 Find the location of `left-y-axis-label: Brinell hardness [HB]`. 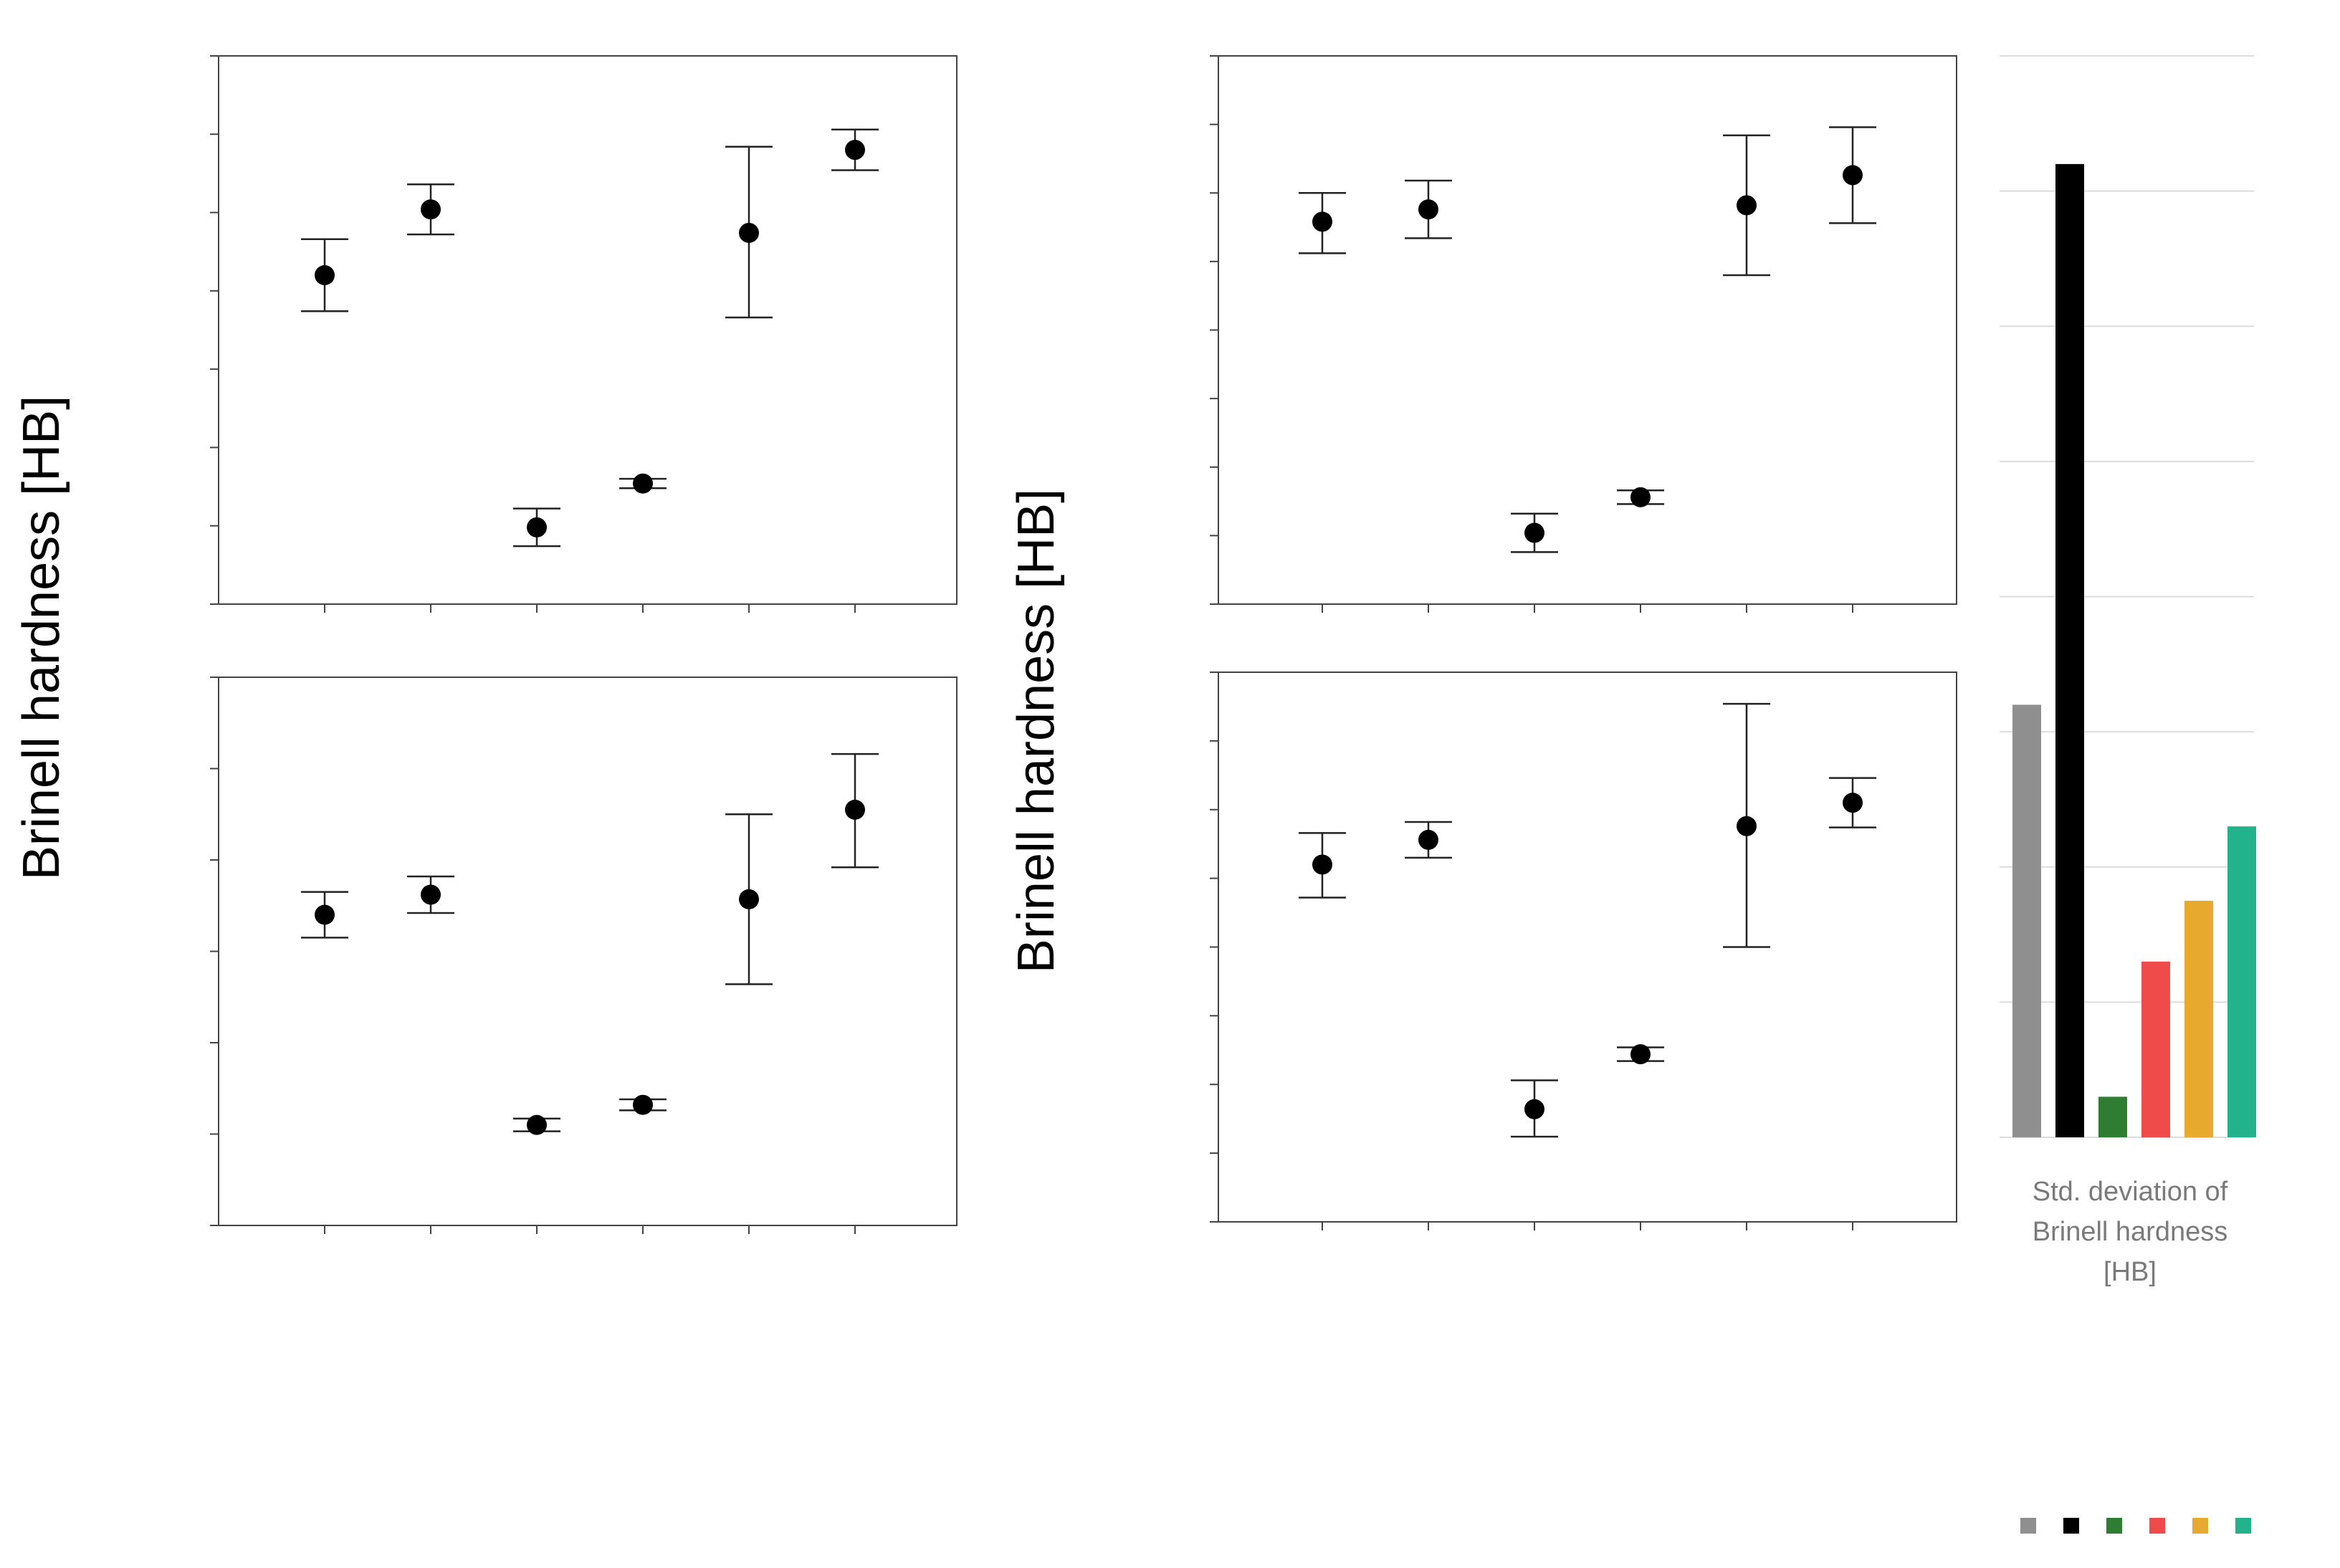

left-y-axis-label: Brinell hardness [HB] is located at coordinates (41, 638).